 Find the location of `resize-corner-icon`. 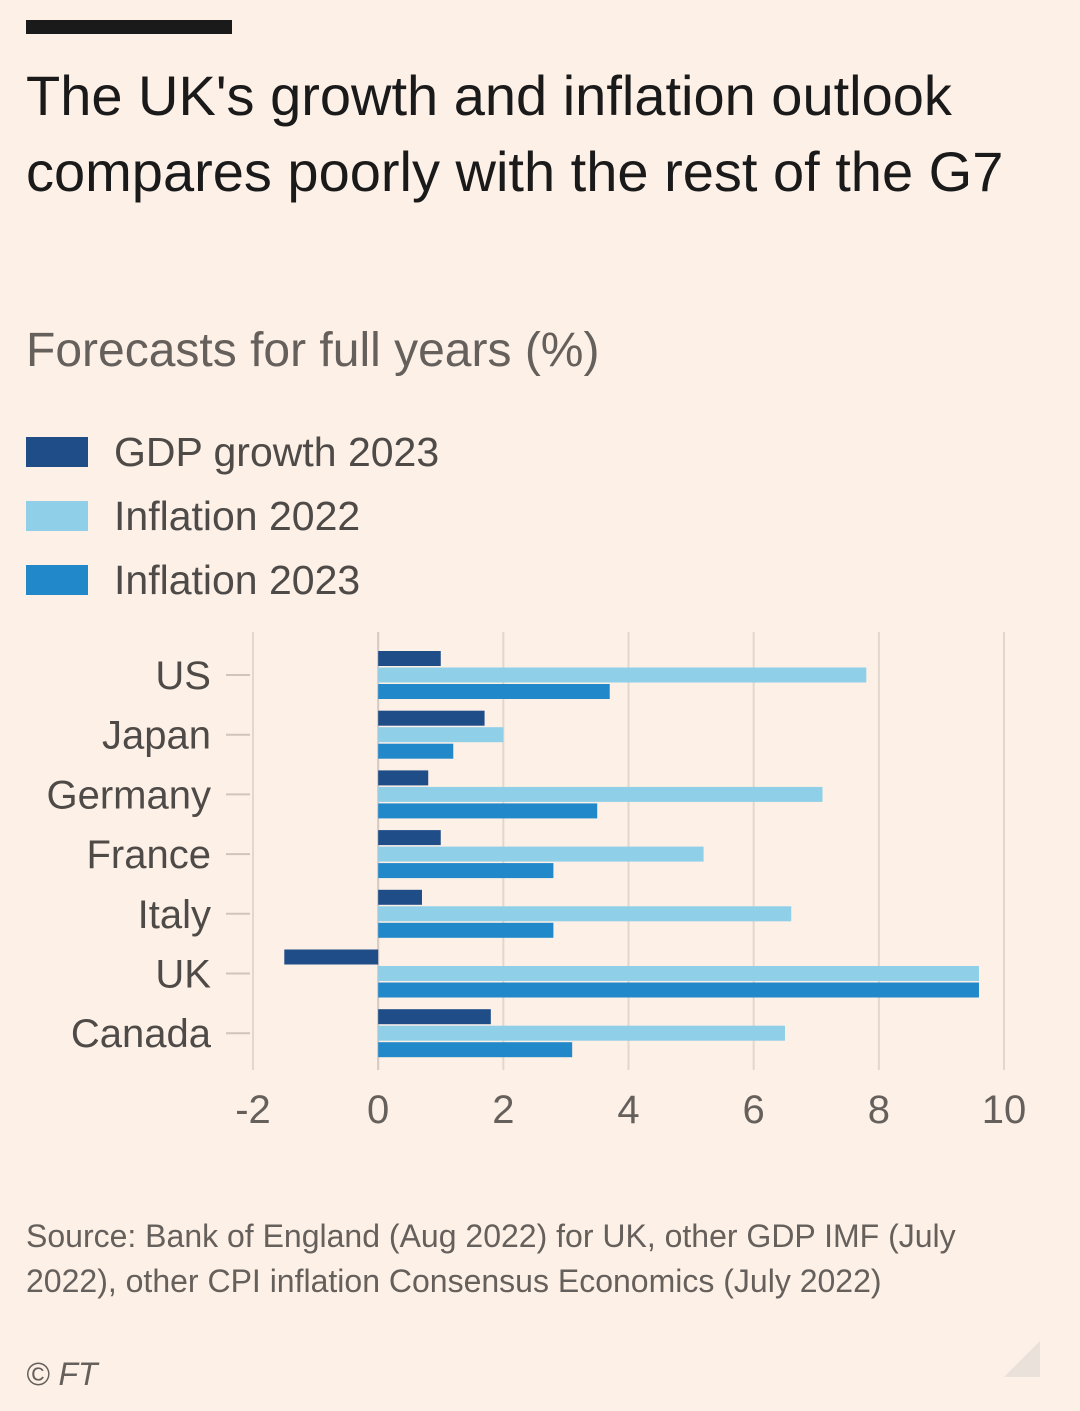

resize-corner-icon is located at coordinates (1022, 1359).